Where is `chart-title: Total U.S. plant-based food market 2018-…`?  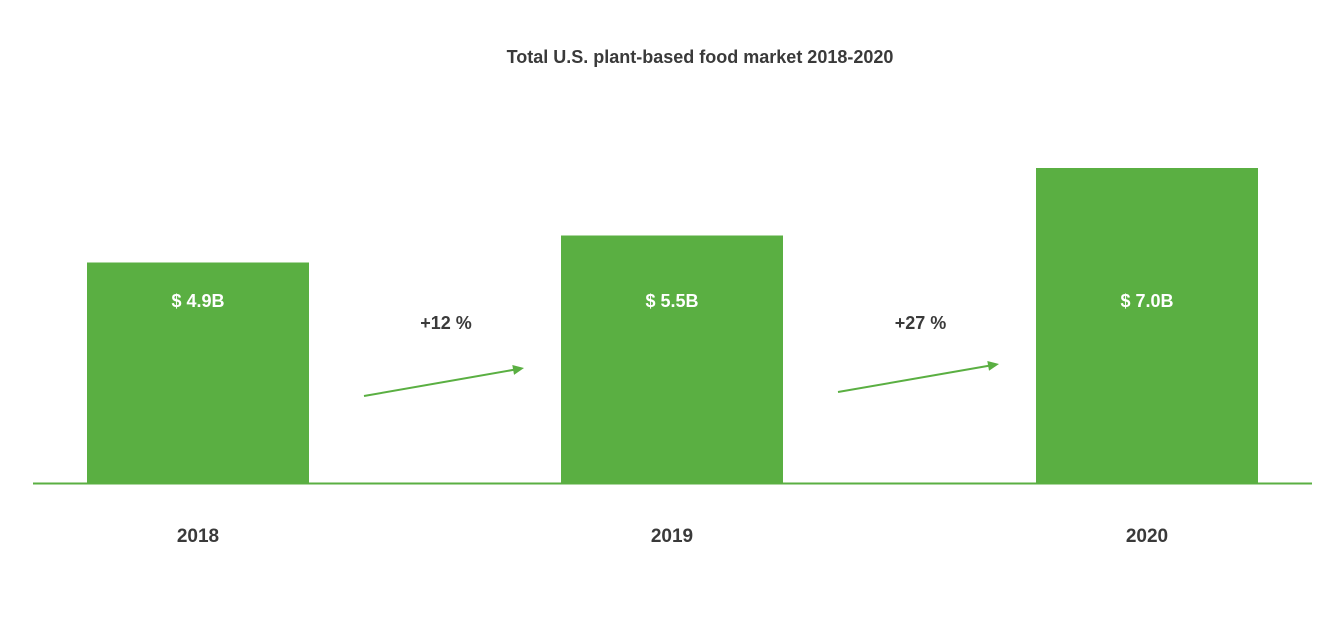
chart-title: Total U.S. plant-based food market 2018-… is located at coordinates (700, 57).